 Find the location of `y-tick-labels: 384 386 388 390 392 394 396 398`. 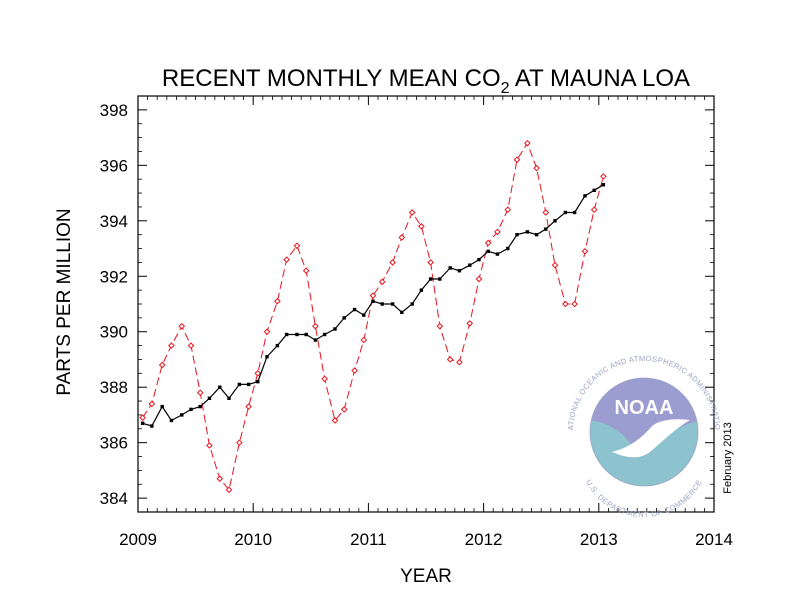

y-tick-labels: 384 386 388 390 392 394 396 398 is located at coordinates (114, 304).